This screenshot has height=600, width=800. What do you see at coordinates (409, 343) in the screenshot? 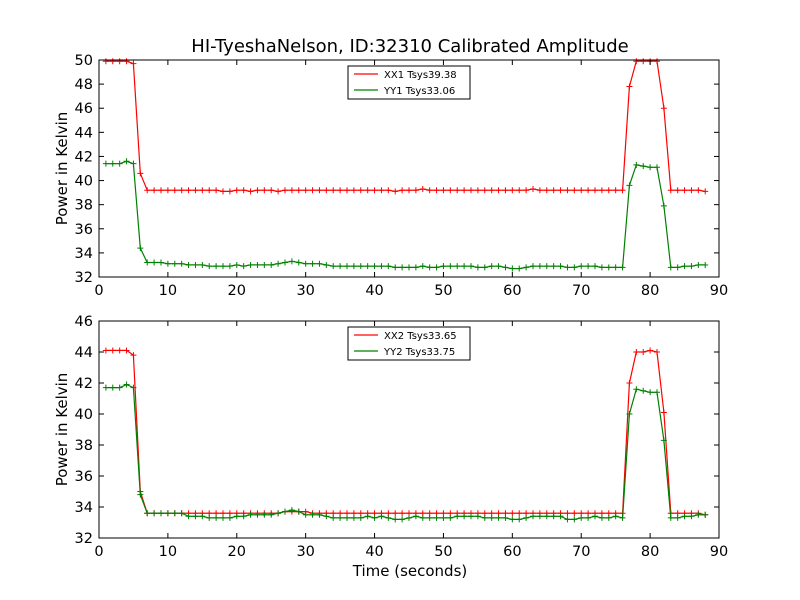
I see `bottom-legend: XX2 Tsys33.65 YY2 Tsys33.75` at bounding box center [409, 343].